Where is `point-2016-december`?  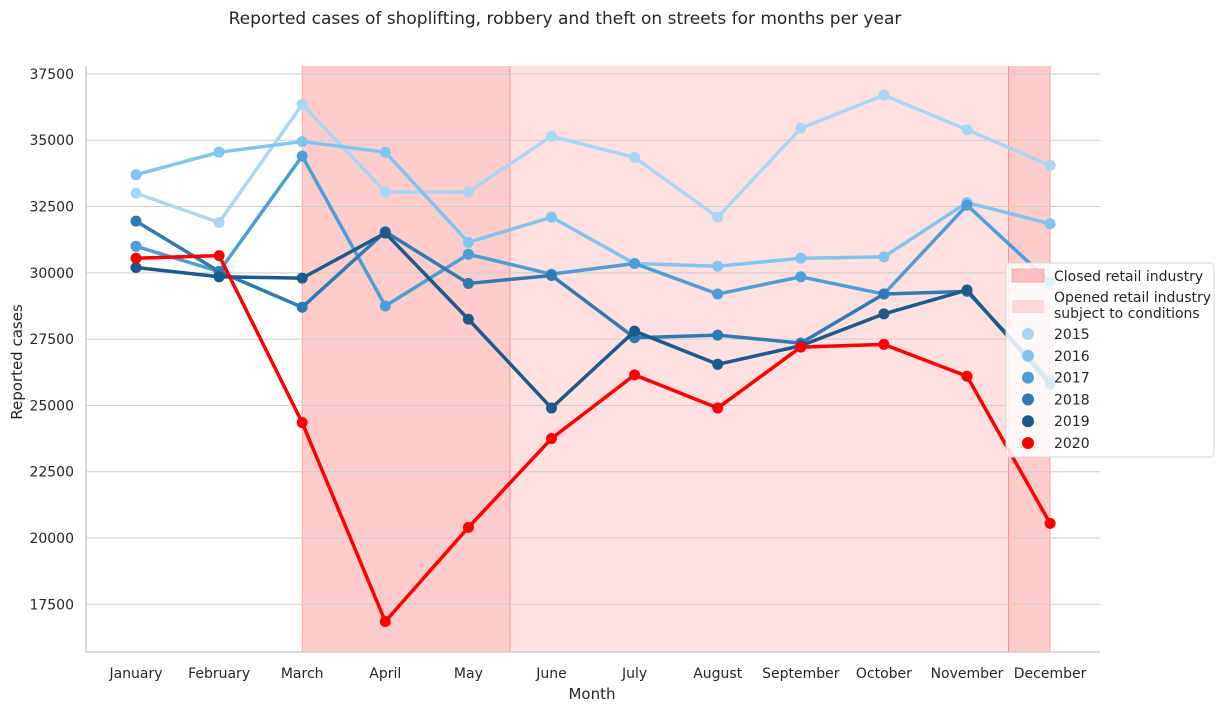 point-2016-december is located at coordinates (1050, 224).